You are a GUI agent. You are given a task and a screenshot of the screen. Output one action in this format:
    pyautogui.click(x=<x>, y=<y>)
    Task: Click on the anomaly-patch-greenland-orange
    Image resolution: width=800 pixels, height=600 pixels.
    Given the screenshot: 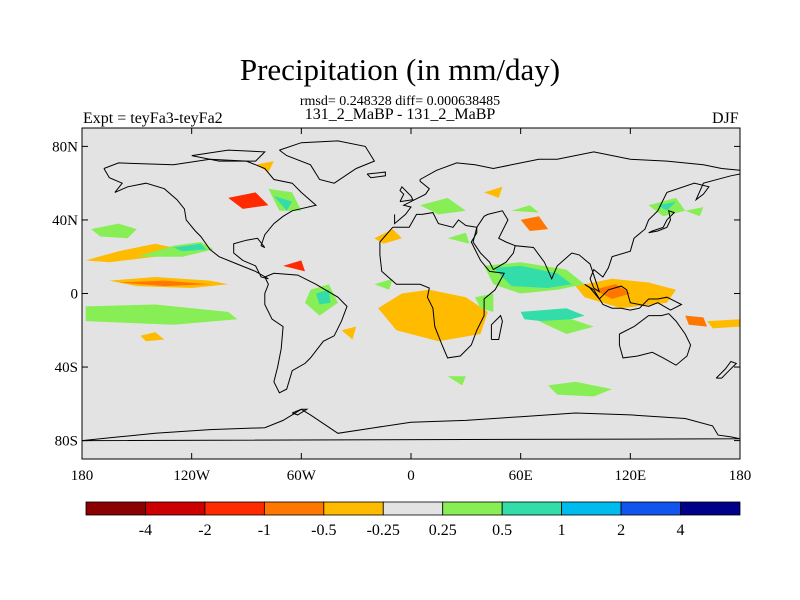 What is the action you would take?
    pyautogui.click(x=264, y=167)
    